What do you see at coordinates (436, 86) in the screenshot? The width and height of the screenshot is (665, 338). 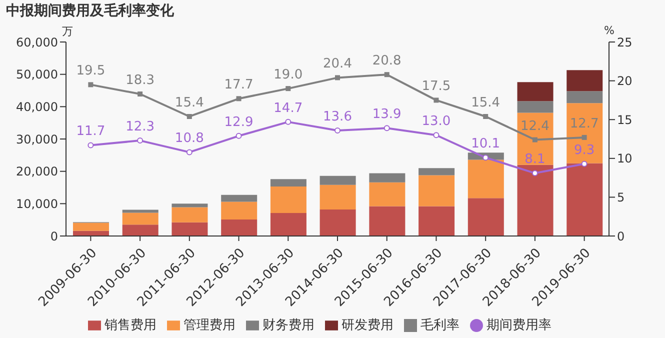 I see `data-label: 17.5` at bounding box center [436, 86].